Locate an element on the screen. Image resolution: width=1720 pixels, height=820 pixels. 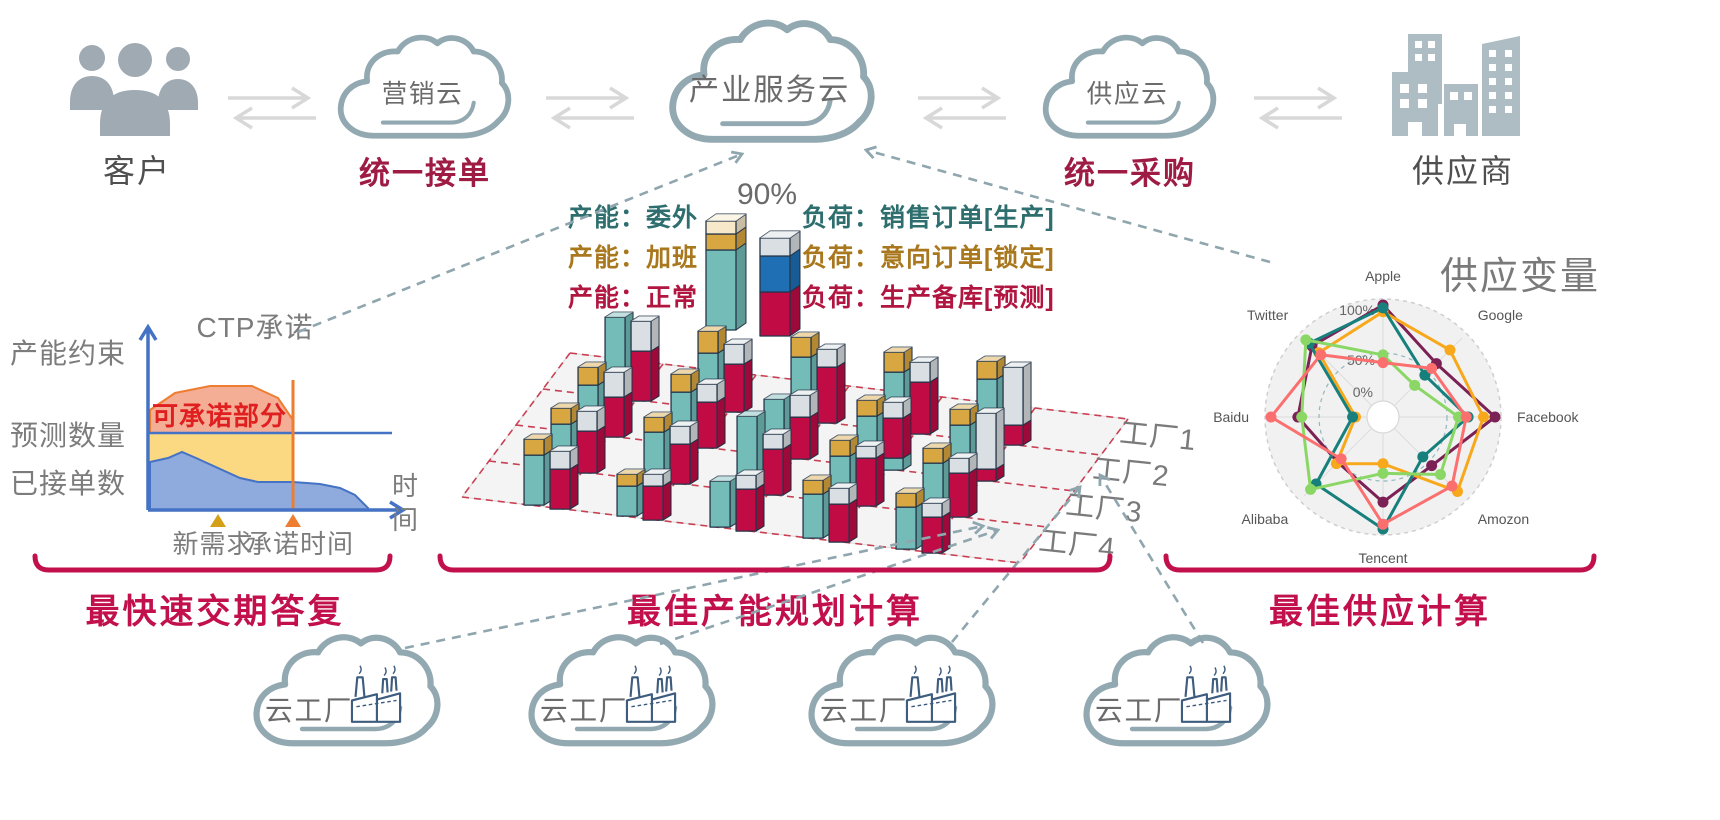
svg-text: Baidu is located at coordinates (1231, 417).